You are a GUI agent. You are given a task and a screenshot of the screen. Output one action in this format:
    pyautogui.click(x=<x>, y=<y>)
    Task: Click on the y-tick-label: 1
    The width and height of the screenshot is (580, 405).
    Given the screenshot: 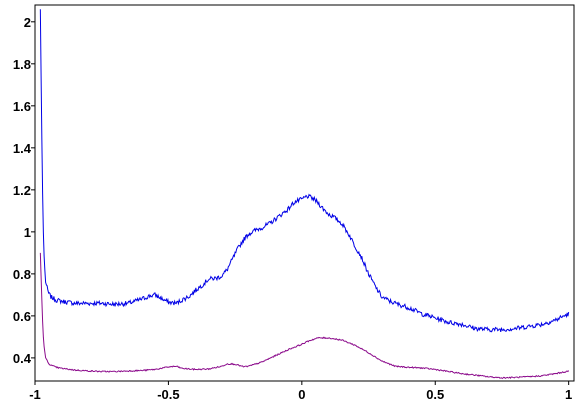 What is the action you would take?
    pyautogui.click(x=27, y=232)
    